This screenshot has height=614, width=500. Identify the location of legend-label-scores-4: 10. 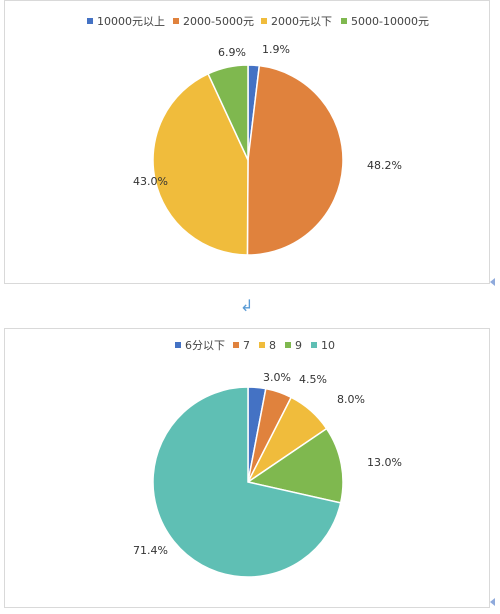
(328, 345).